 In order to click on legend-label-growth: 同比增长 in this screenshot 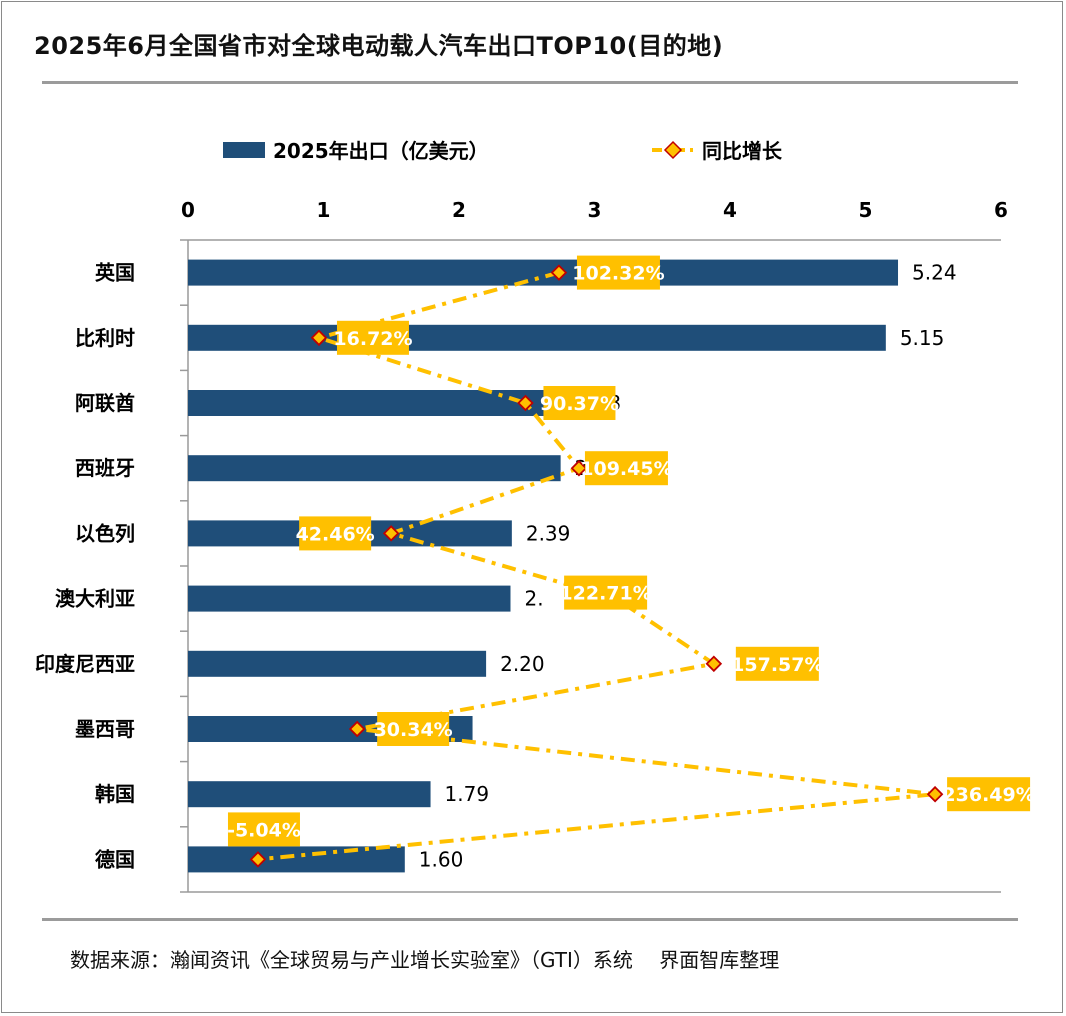, I will do `click(742, 151)`.